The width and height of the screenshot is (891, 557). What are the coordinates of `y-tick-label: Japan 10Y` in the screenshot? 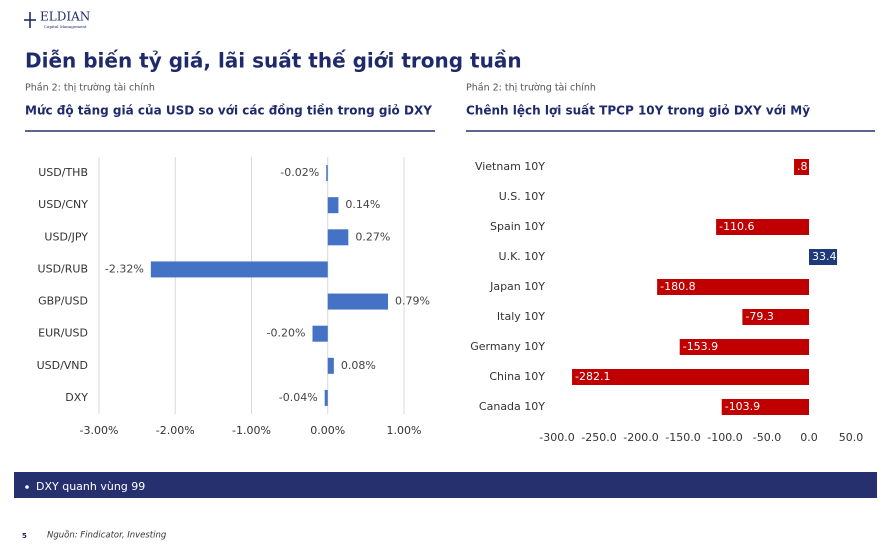 It's located at (517, 286).